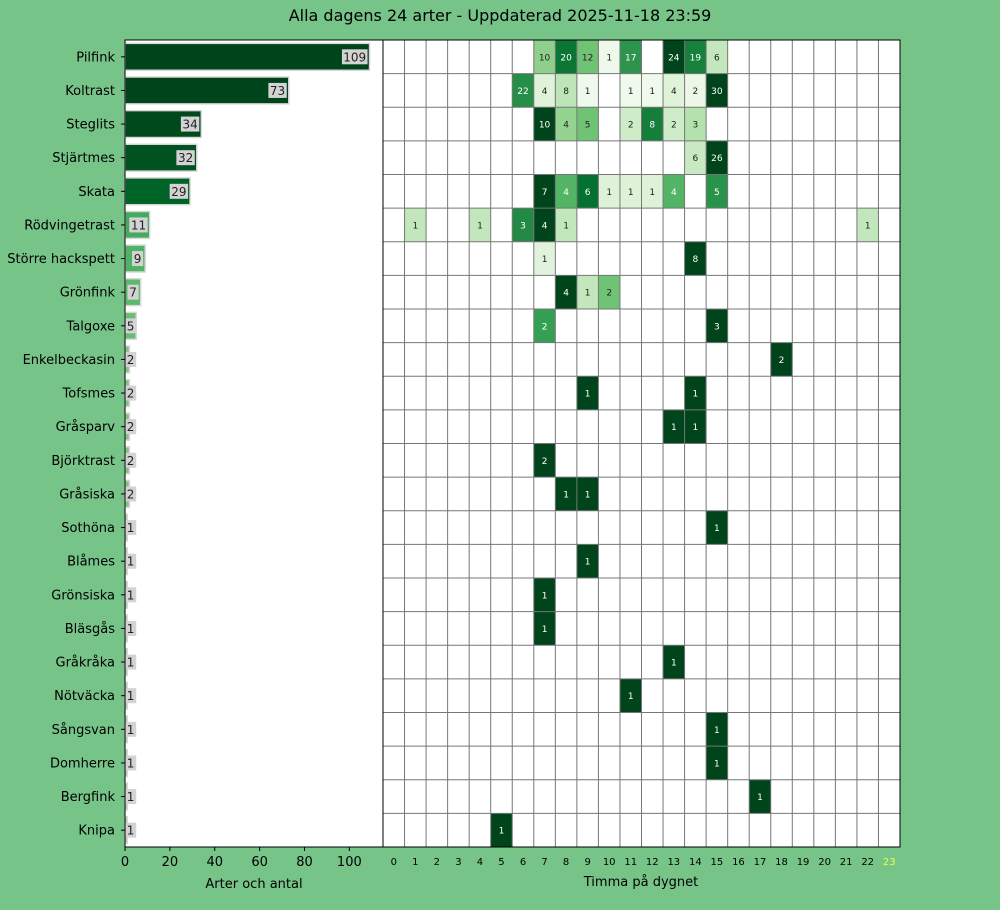 The width and height of the screenshot is (1000, 910). What do you see at coordinates (717, 159) in the screenshot?
I see `heatmap-cell-label: 26` at bounding box center [717, 159].